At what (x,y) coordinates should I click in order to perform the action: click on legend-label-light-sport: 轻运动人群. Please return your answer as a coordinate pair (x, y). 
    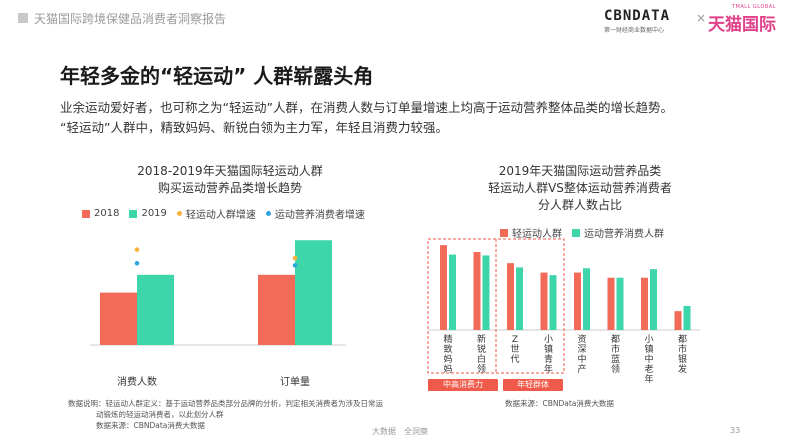
    Looking at the image, I should click on (537, 234).